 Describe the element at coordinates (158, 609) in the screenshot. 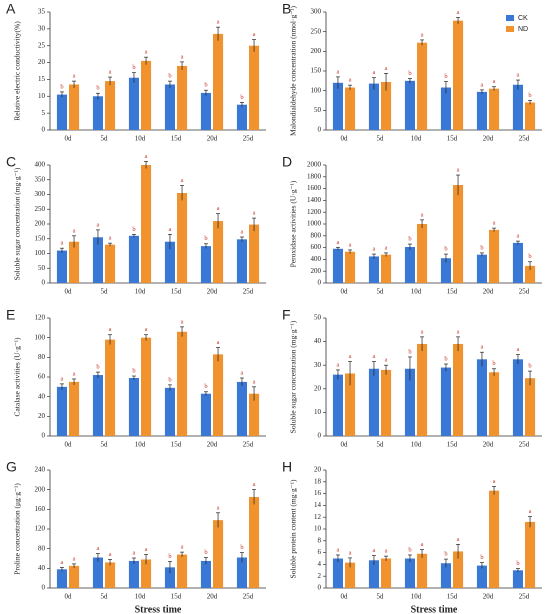

I see `x-axis-label: Stress time` at that location.